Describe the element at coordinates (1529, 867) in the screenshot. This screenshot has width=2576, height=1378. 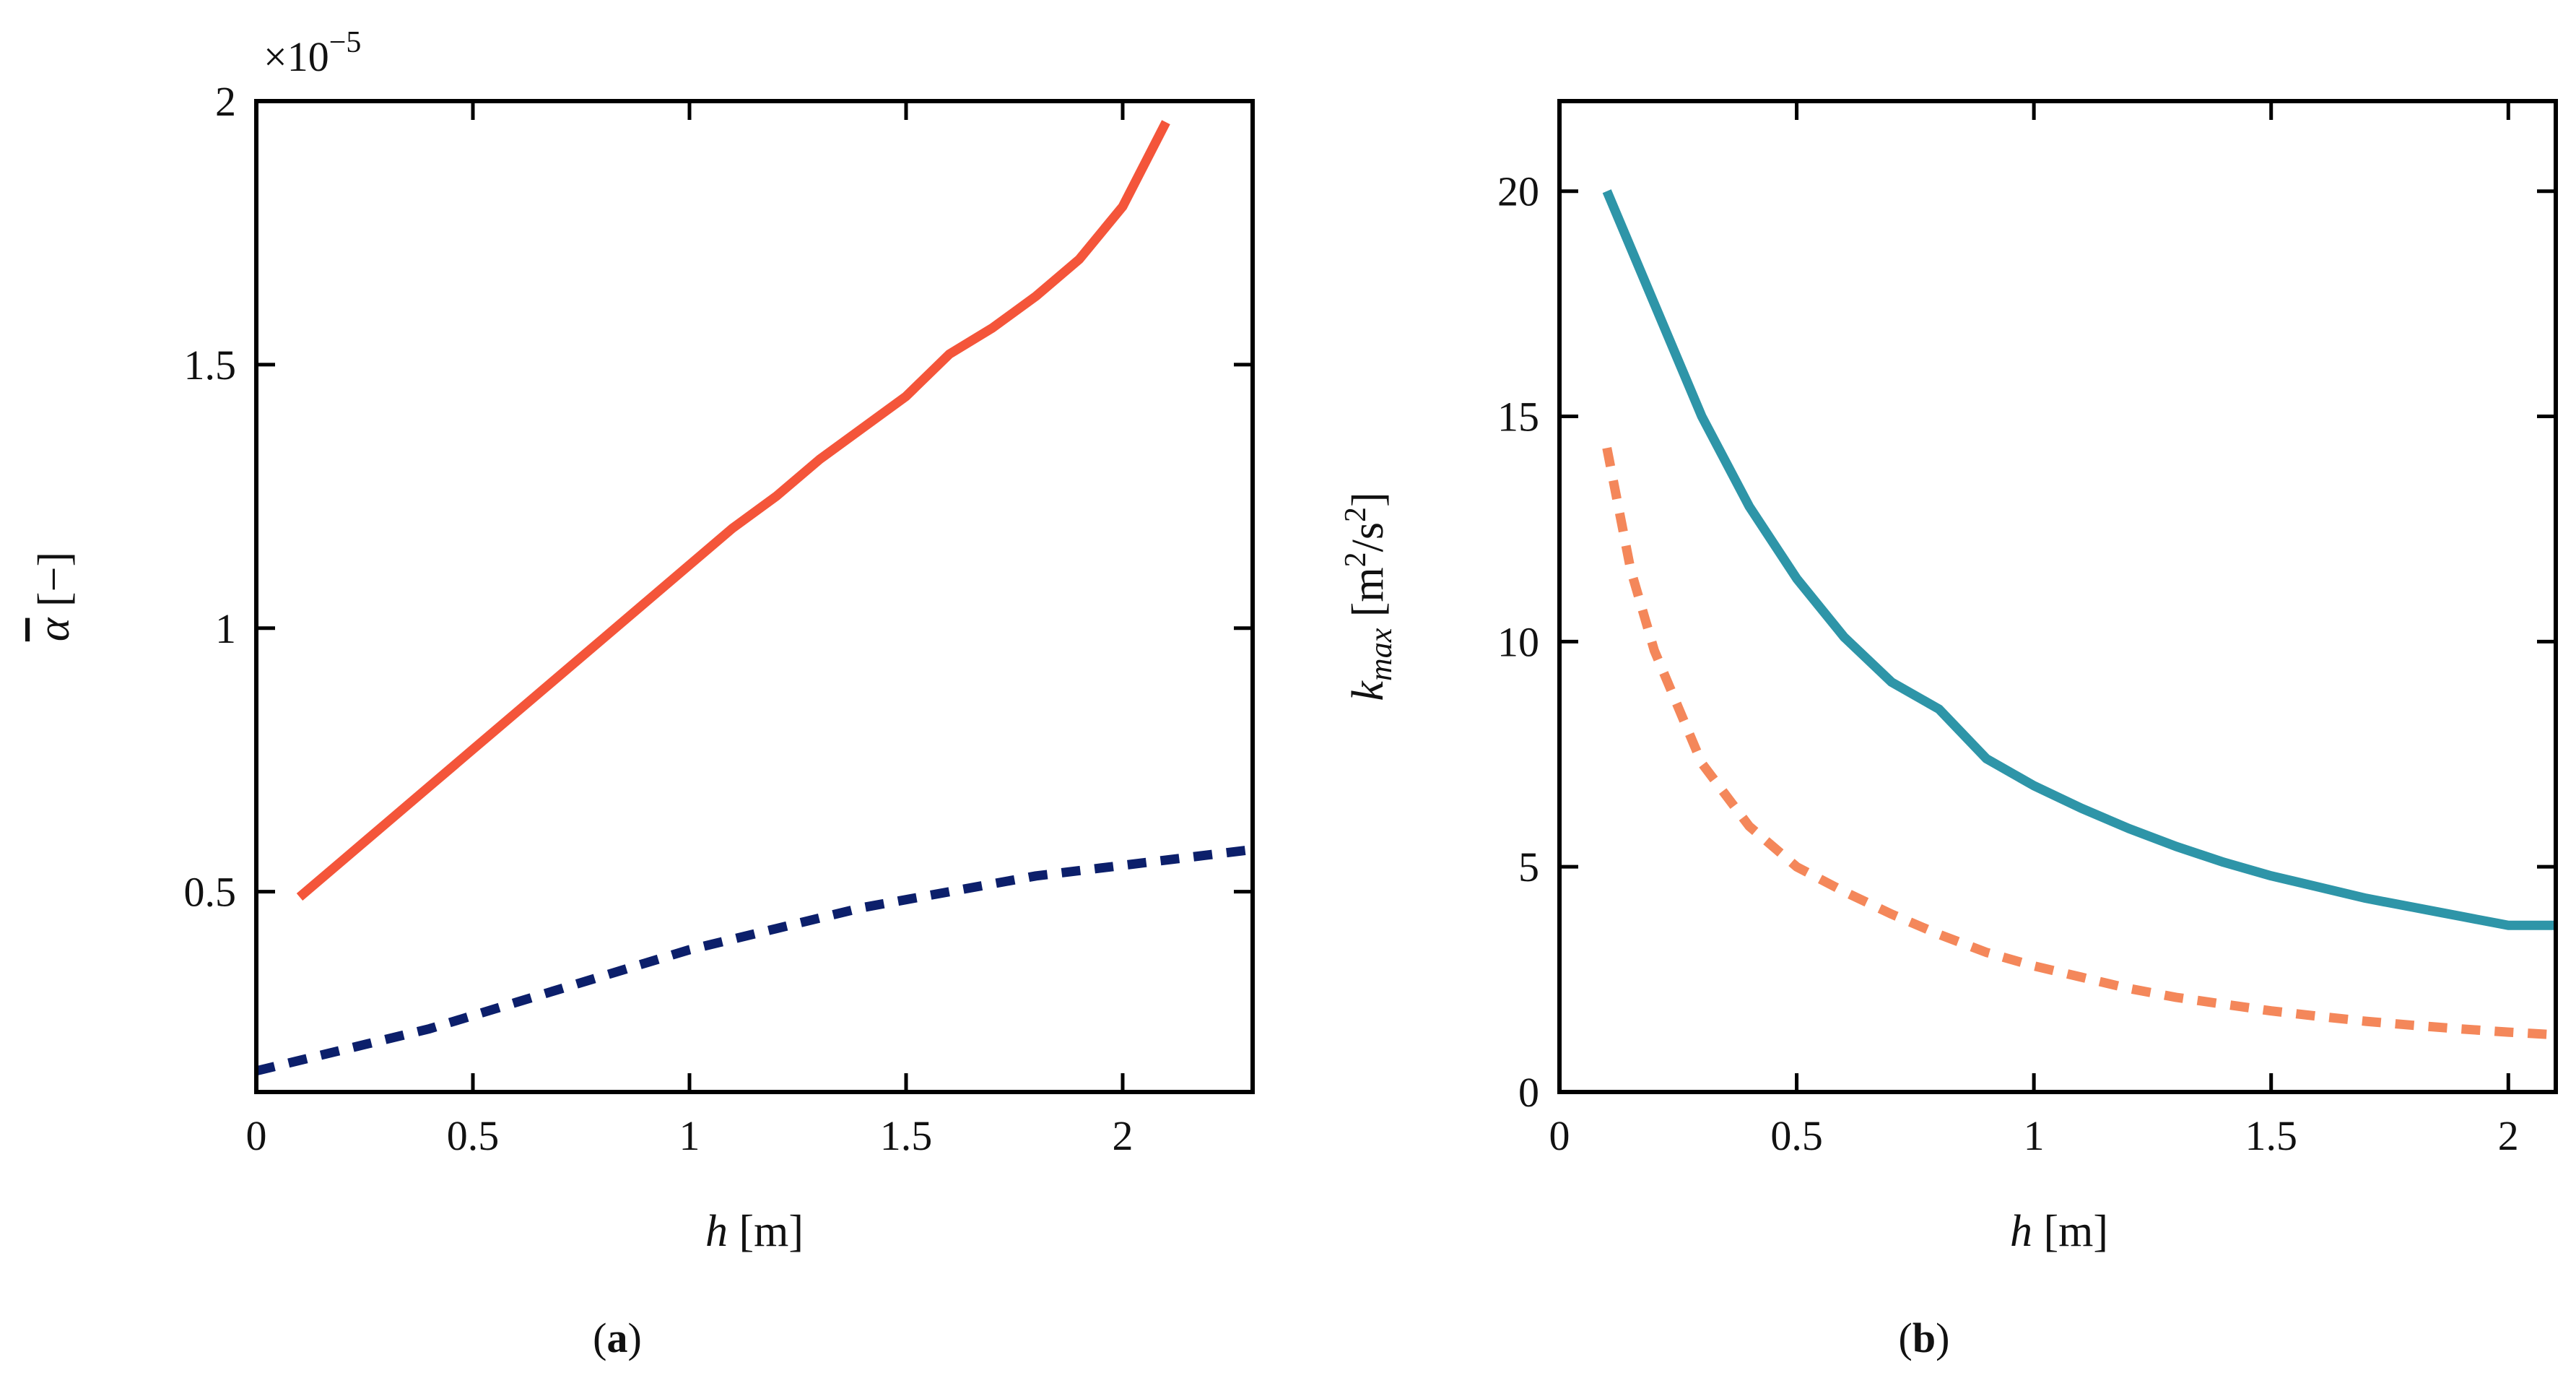
I see `panel-b-y-tick-label: 5` at that location.